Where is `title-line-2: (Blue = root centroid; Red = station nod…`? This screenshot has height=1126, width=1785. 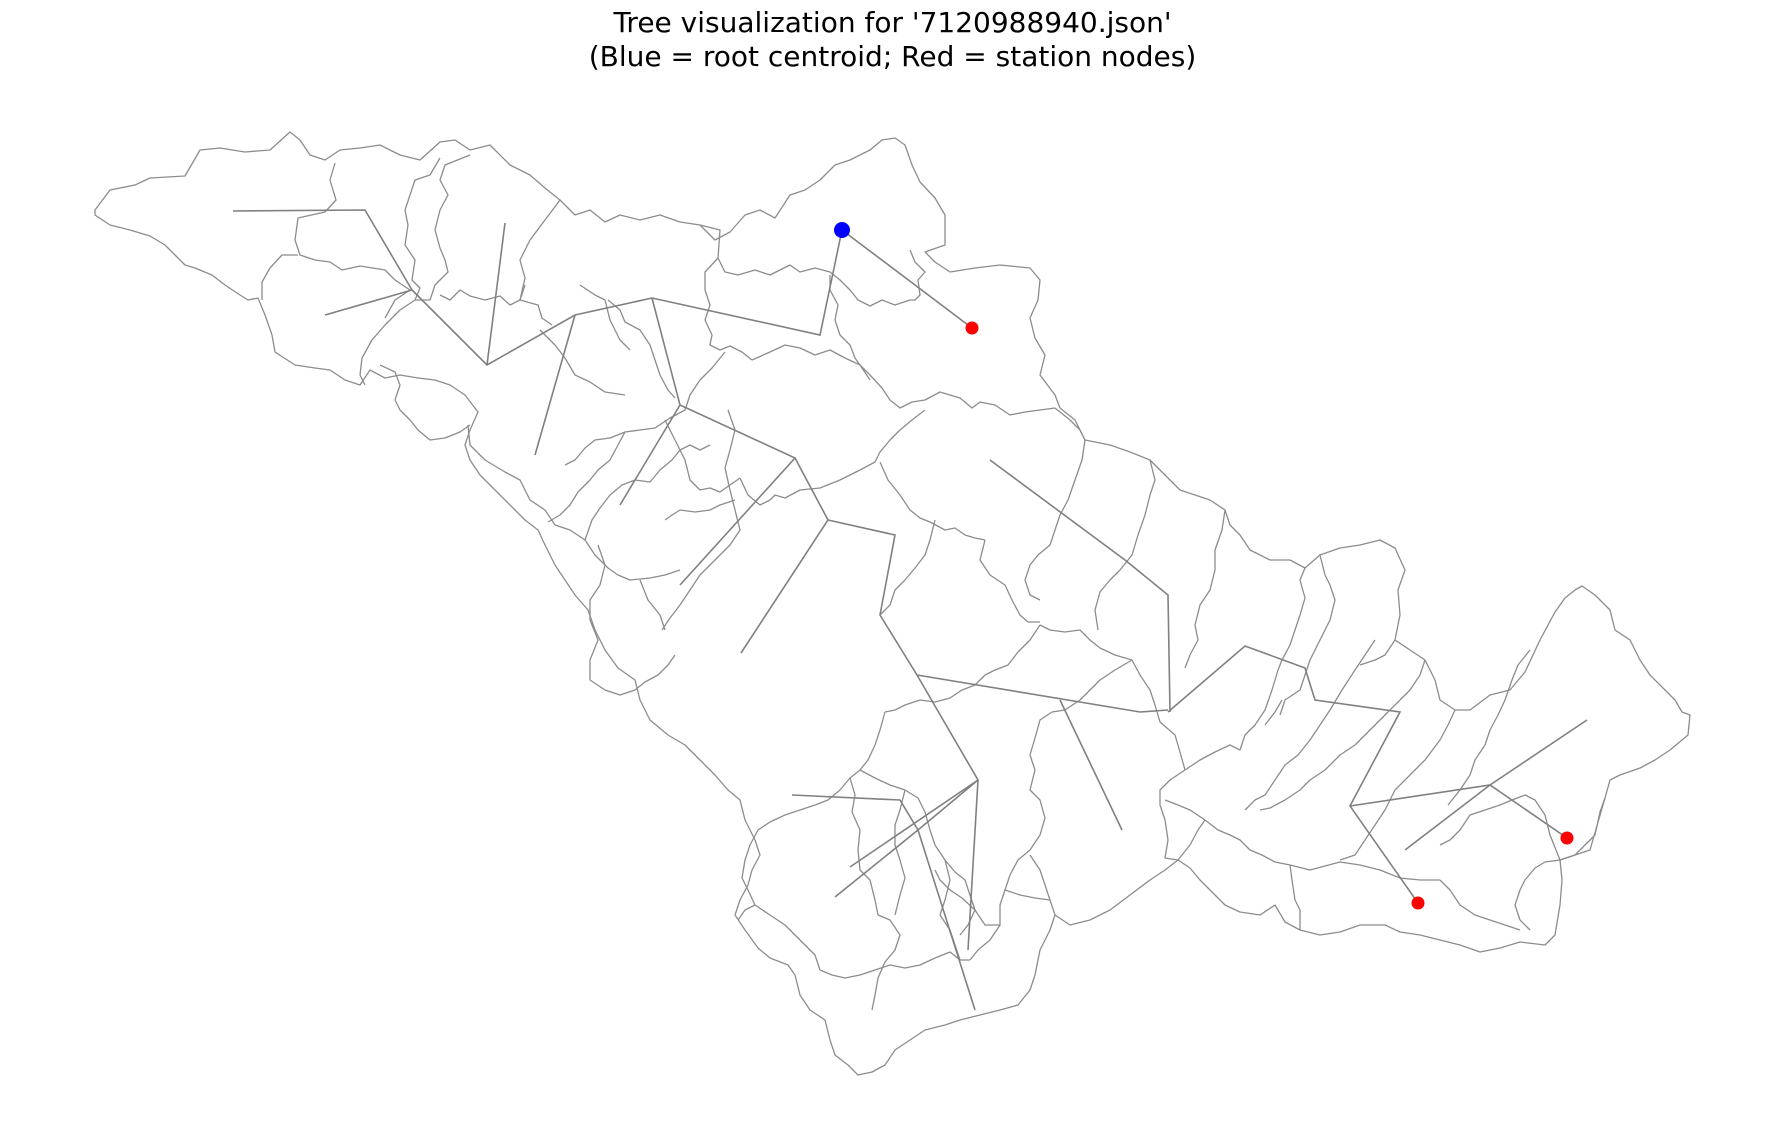
title-line-2: (Blue = root centroid; Red = station nod… is located at coordinates (892, 56).